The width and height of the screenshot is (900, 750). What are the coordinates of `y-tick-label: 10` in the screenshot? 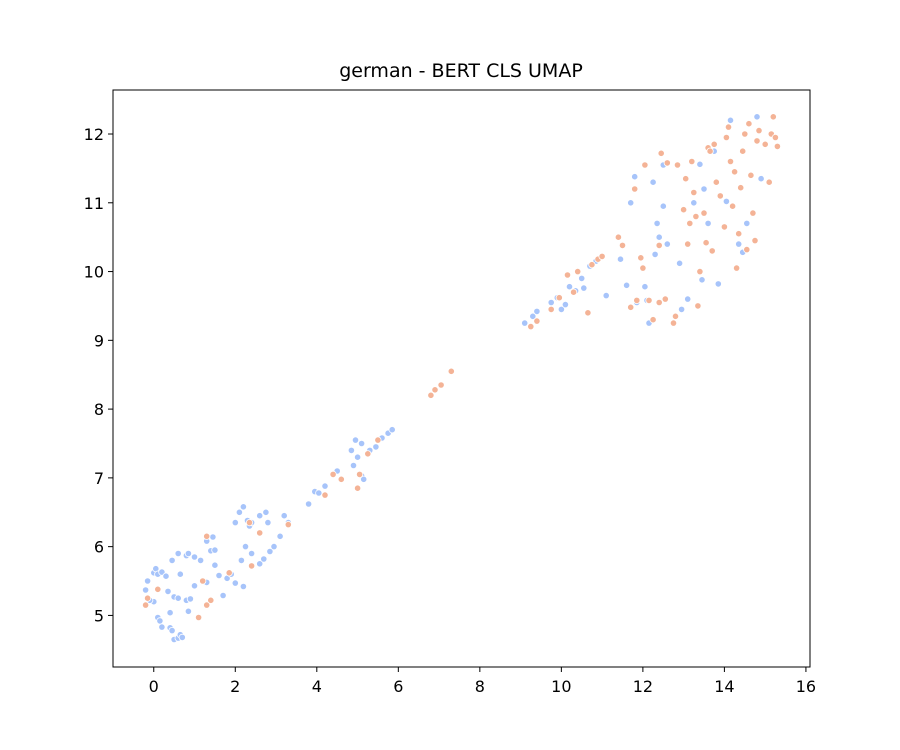 It's located at (94, 272).